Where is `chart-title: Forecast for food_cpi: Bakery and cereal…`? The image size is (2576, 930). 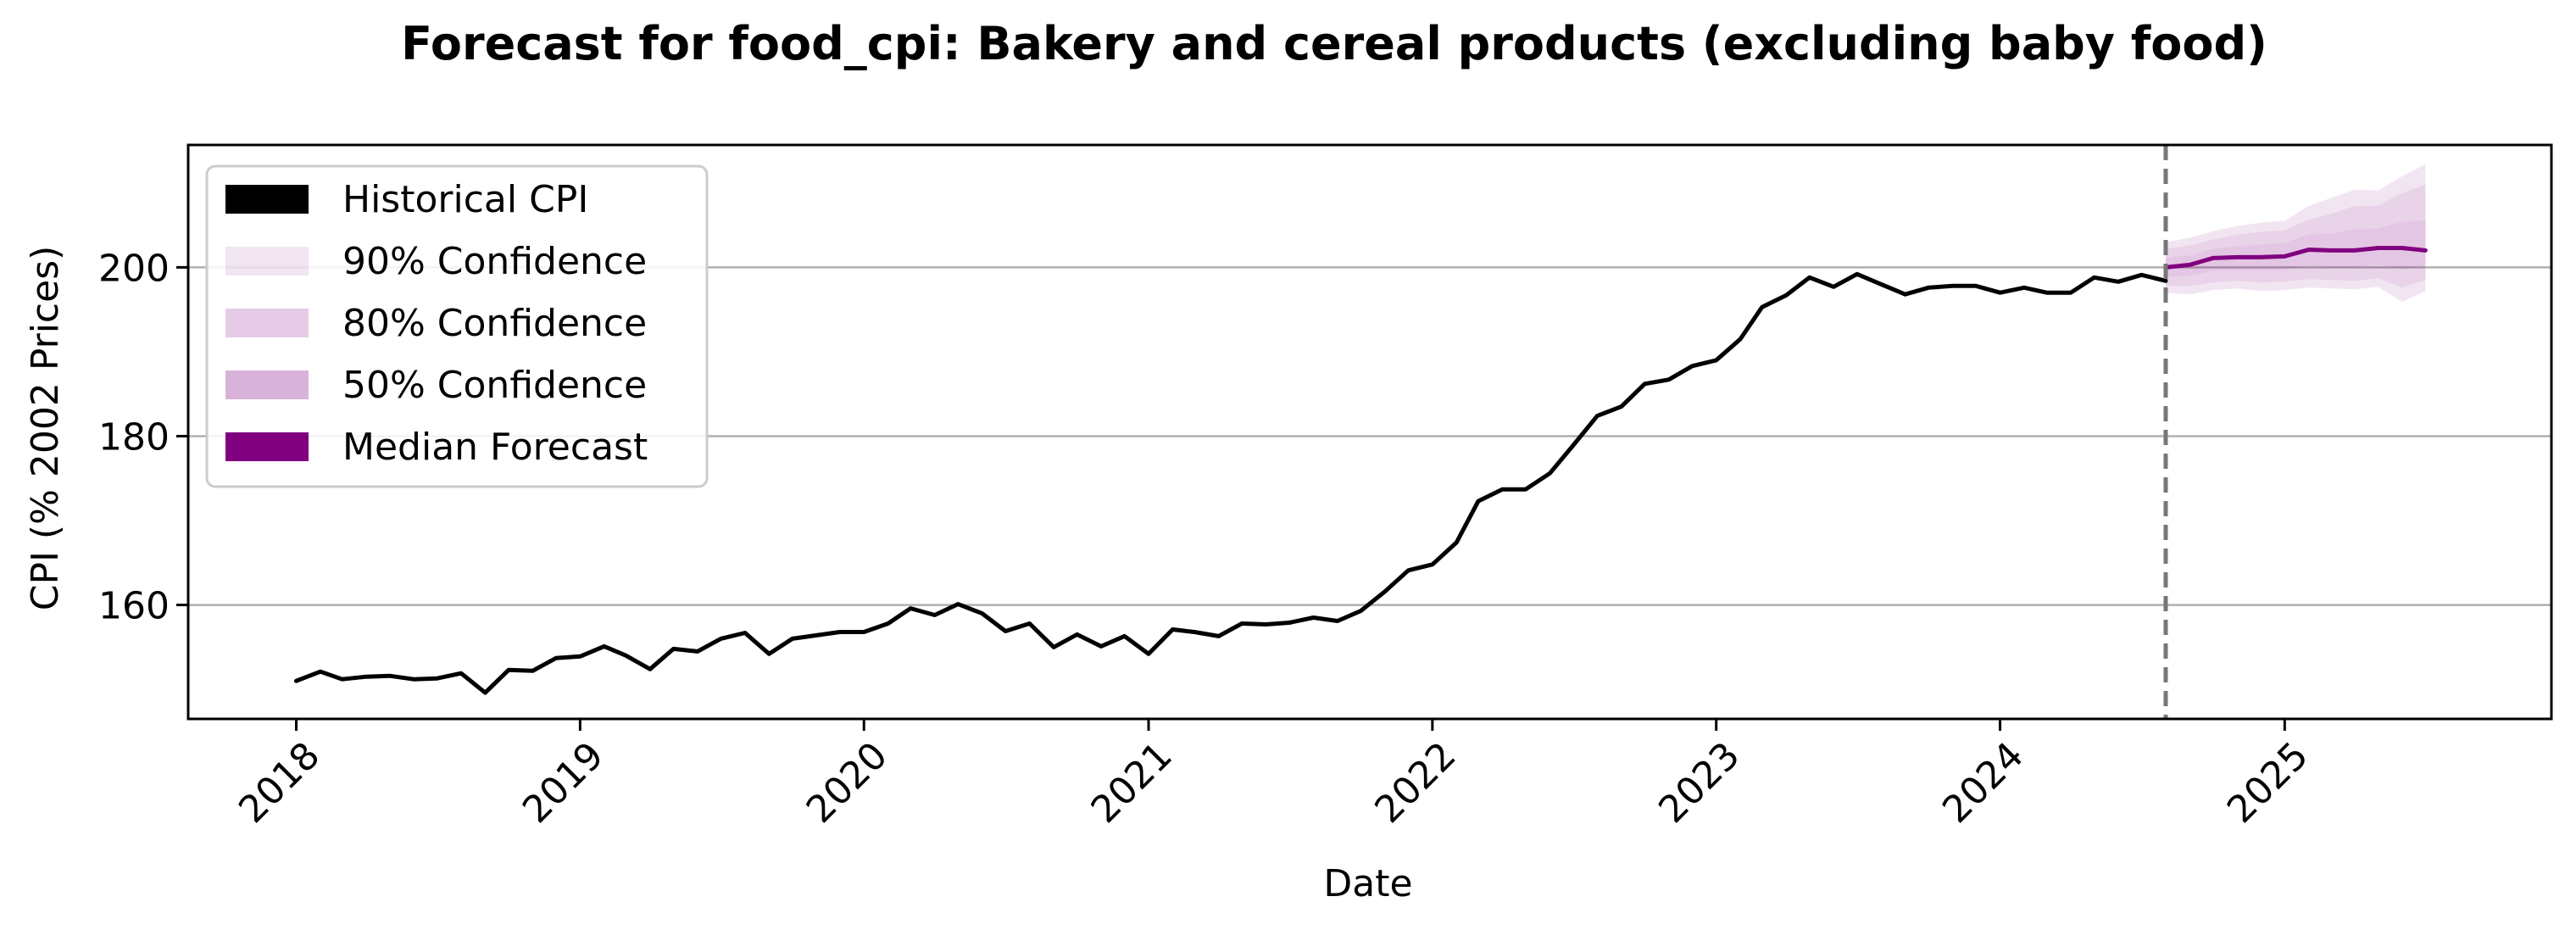
chart-title: Forecast for food_cpi: Bakery and cereal… is located at coordinates (1334, 43).